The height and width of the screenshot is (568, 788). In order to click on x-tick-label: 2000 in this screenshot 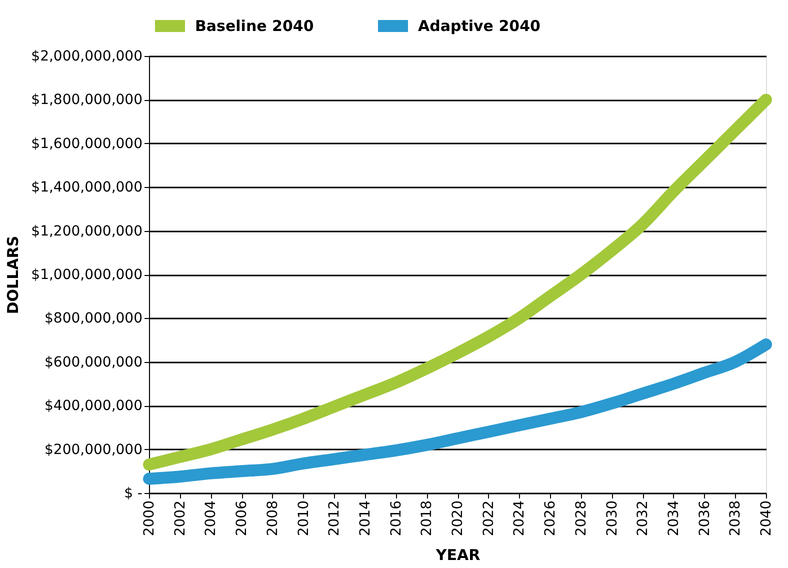, I will do `click(150, 518)`.